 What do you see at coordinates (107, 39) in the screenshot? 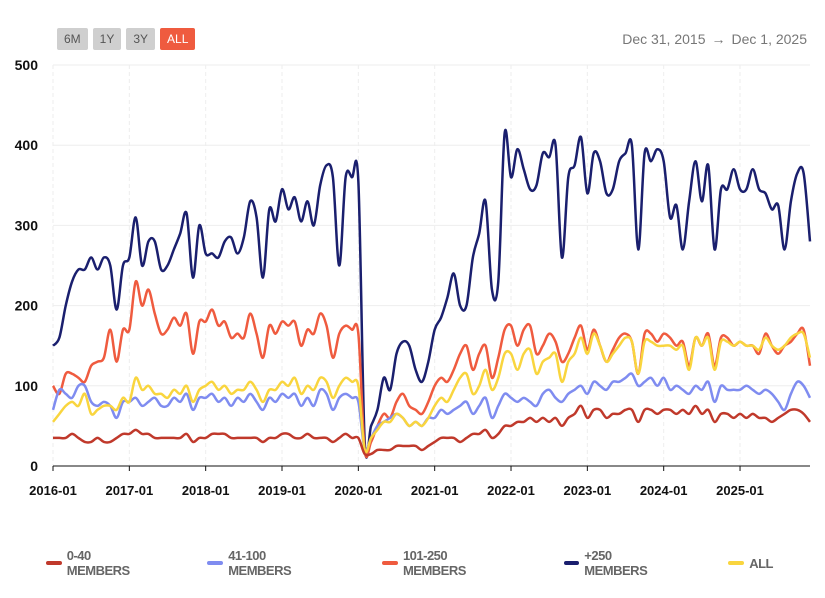
I see `range-1y-button: 1Y` at bounding box center [107, 39].